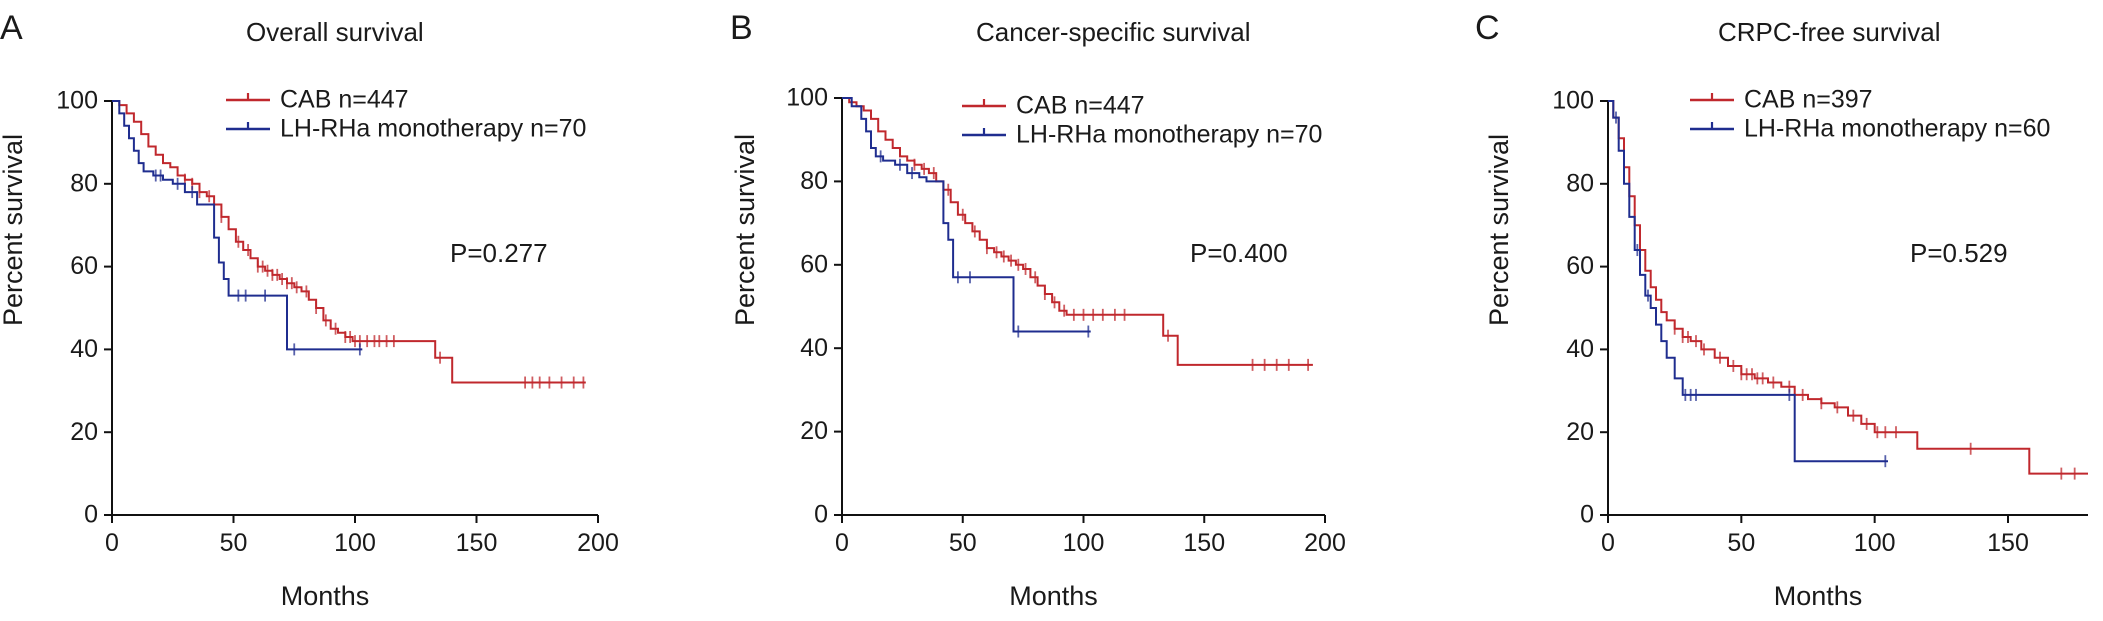 This screenshot has height=621, width=2103. I want to click on panel-letter: A, so click(11, 28).